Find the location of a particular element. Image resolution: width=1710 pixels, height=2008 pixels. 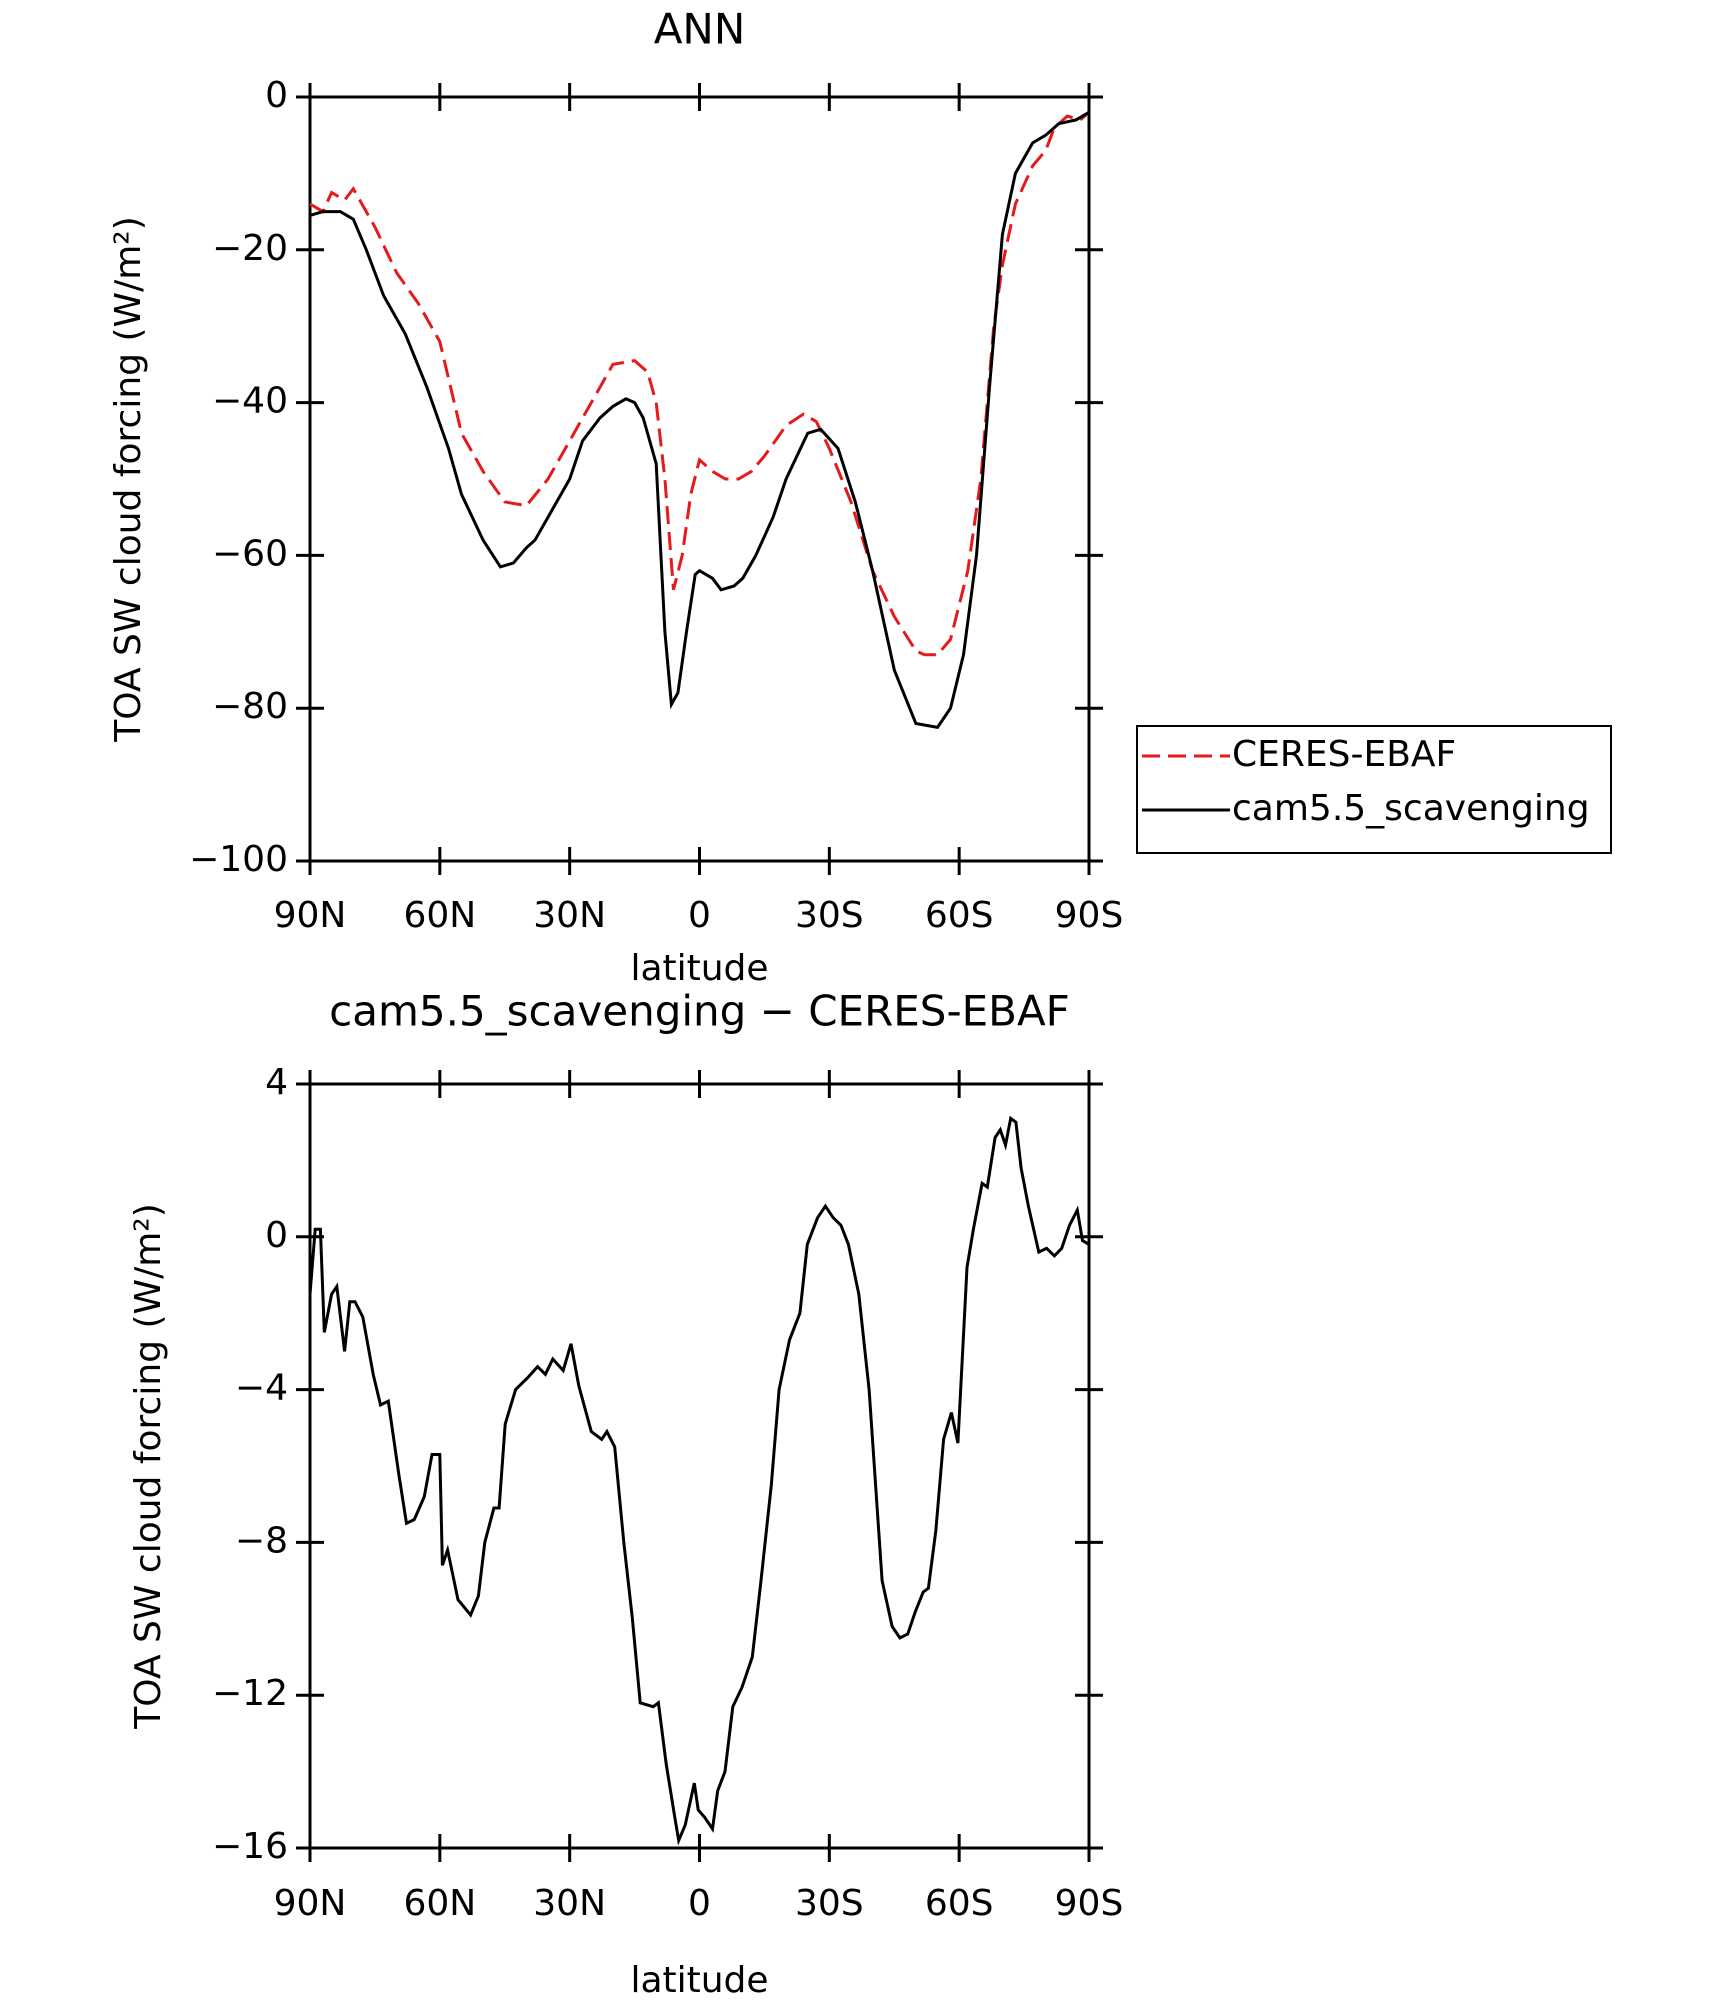

legend-box is located at coordinates (1374, 789).